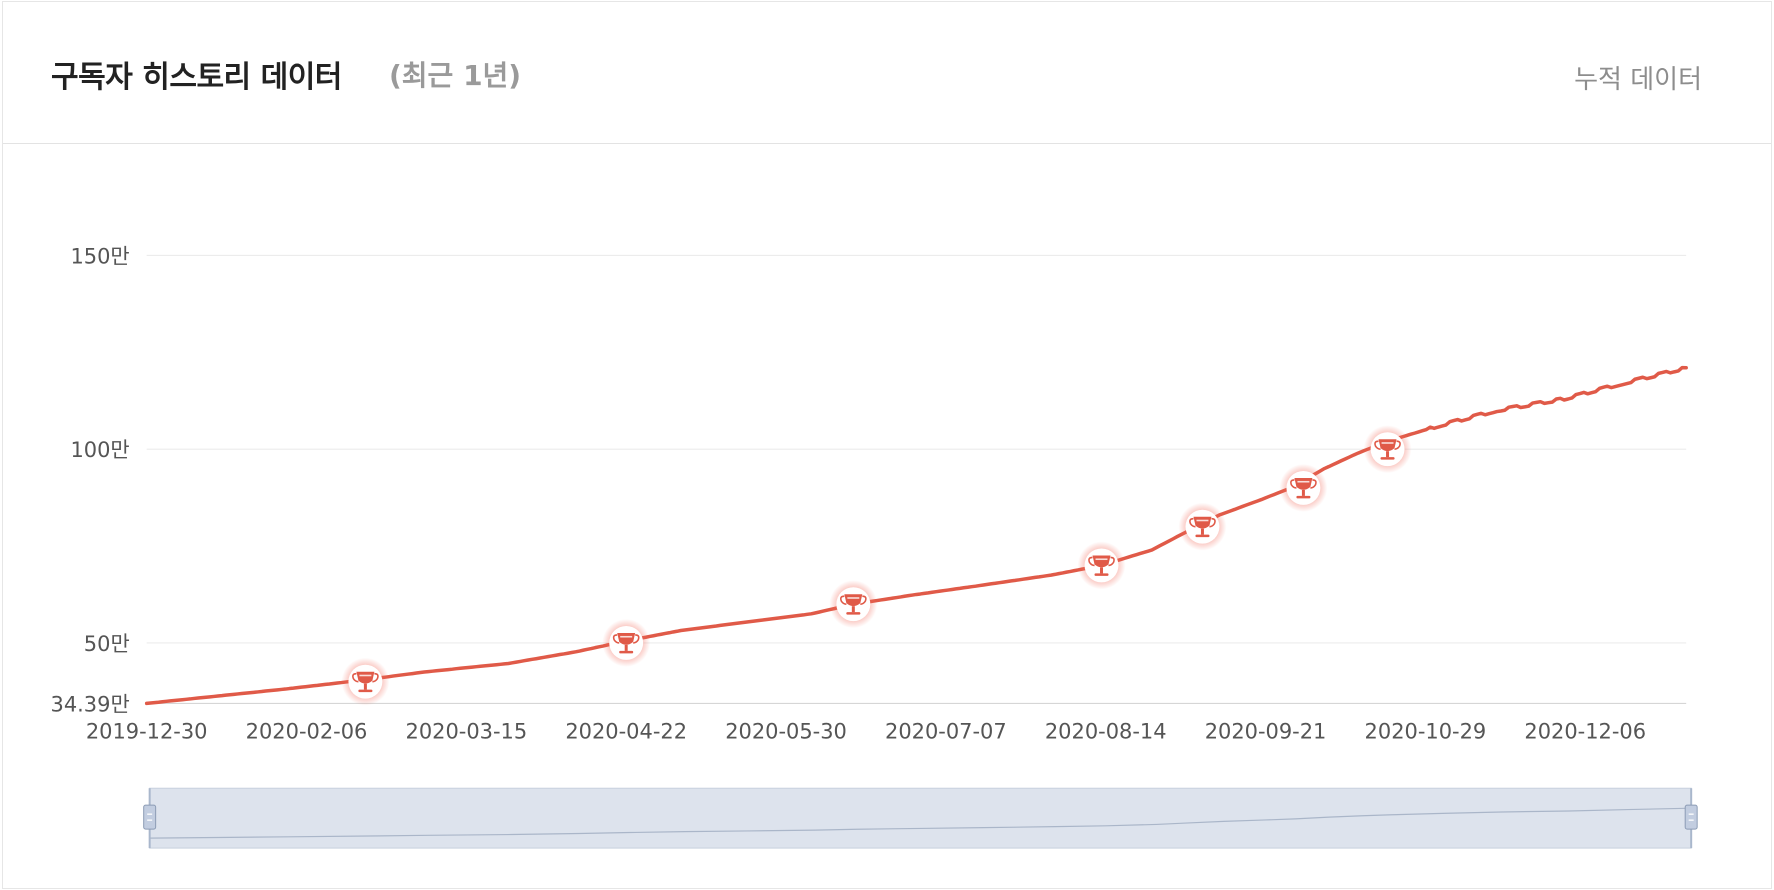 This screenshot has width=1774, height=890. What do you see at coordinates (150, 817) in the screenshot?
I see `navigator-left-handle` at bounding box center [150, 817].